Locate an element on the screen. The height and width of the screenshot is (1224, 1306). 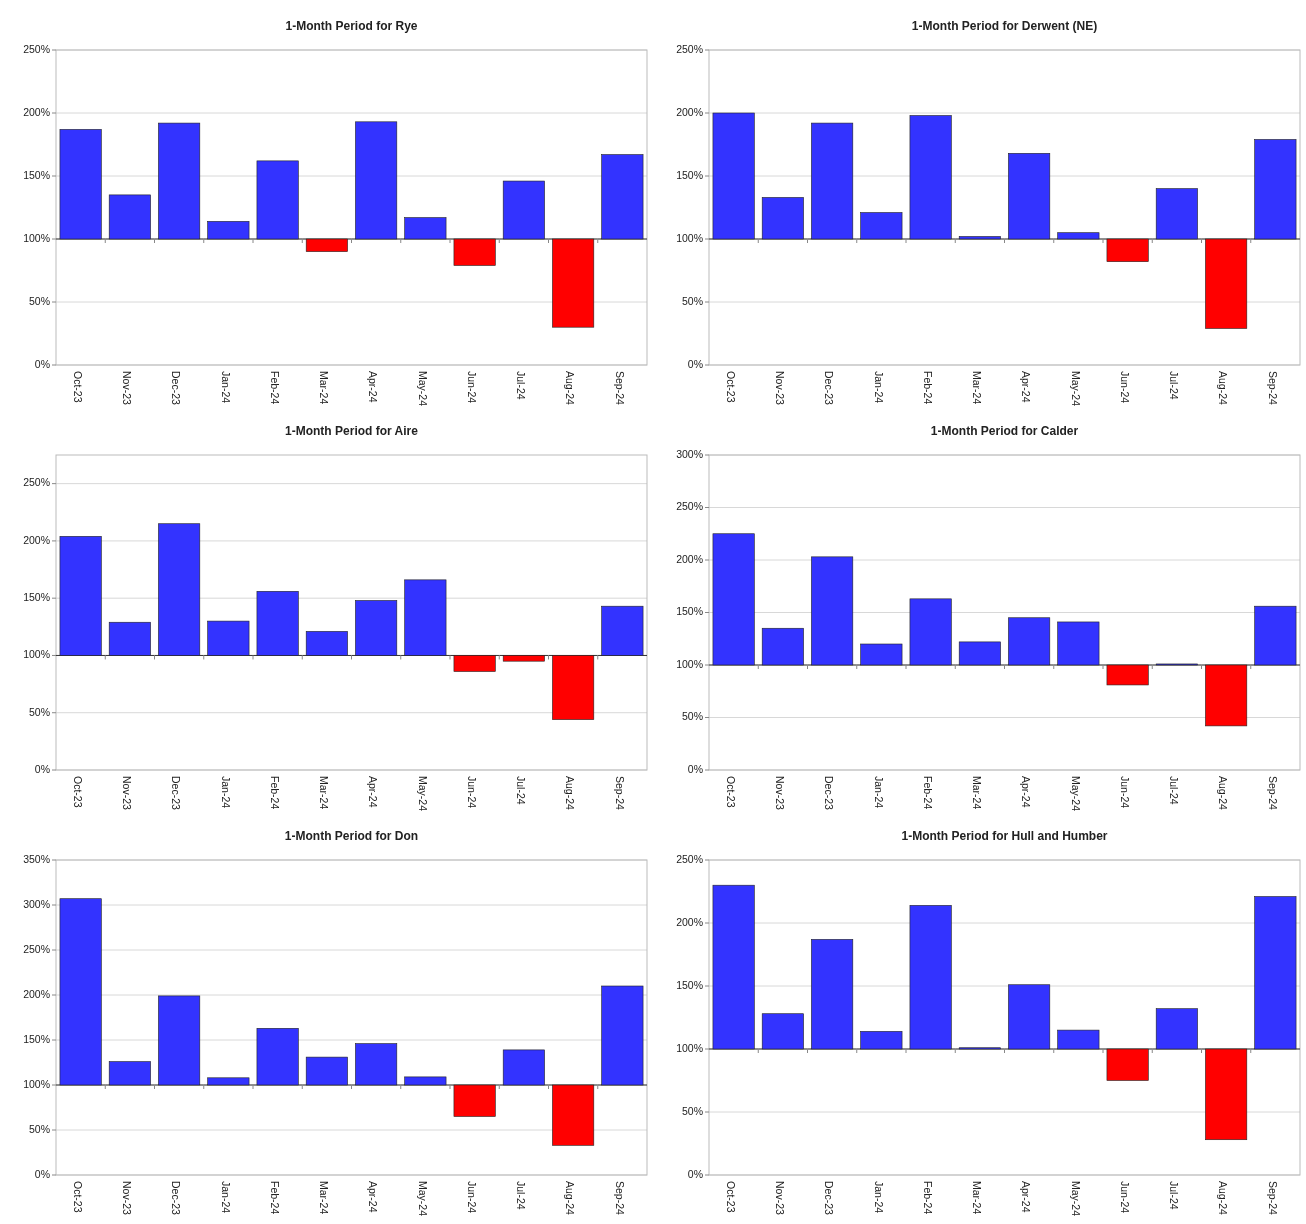
y-tick-label: 300% is located at coordinates (36, 903).